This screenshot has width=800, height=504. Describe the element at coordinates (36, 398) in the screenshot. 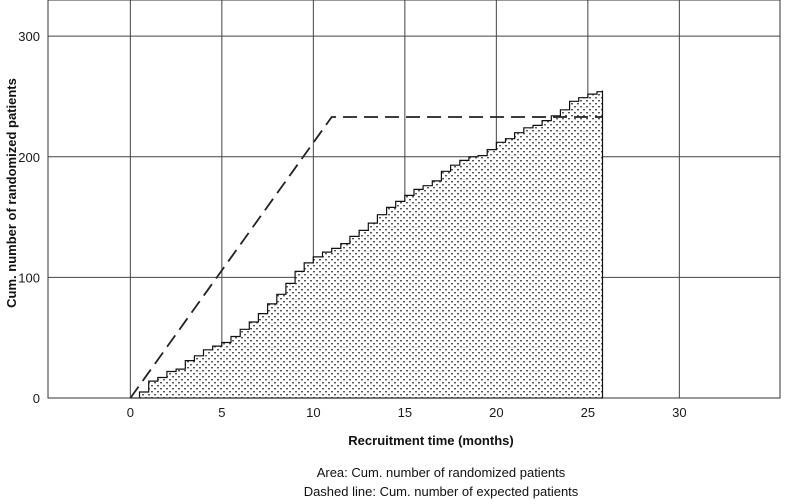

I see `y-tick-label-0: 0` at that location.